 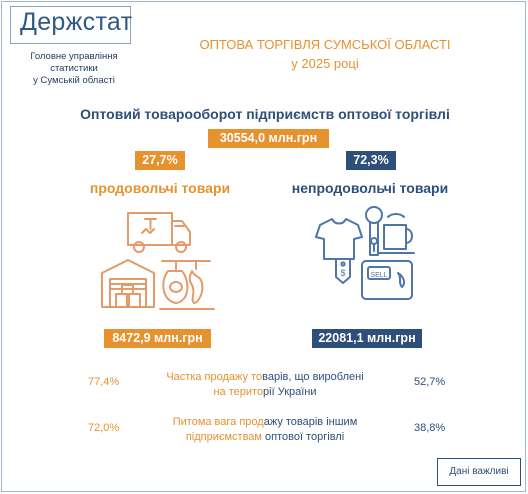 I want to click on data-important-button: Дані важливі, so click(x=479, y=472).